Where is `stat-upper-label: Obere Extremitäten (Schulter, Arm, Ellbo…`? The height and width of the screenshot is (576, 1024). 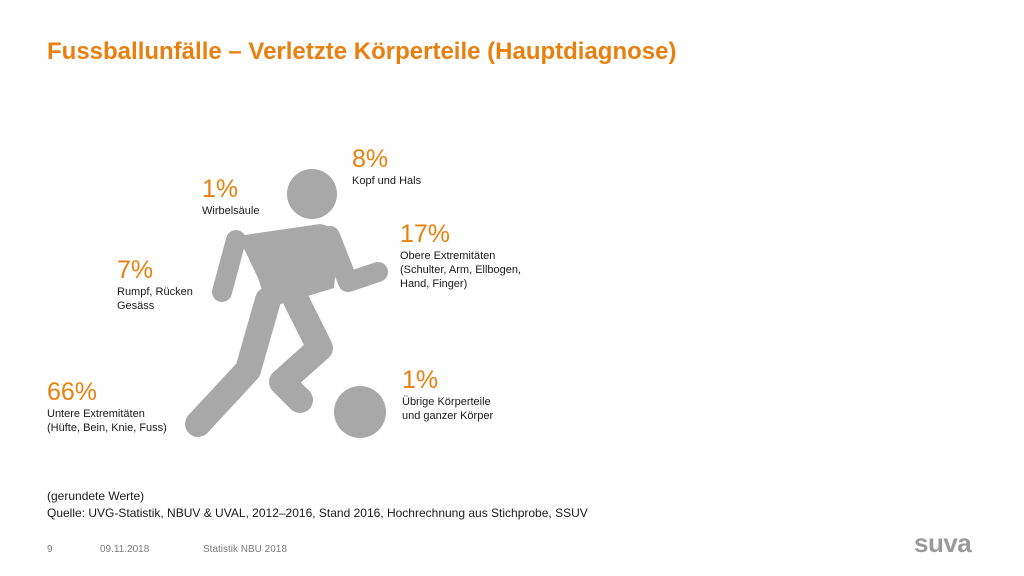
stat-upper-label: Obere Extremitäten (Schulter, Arm, Ellbo… is located at coordinates (461, 270).